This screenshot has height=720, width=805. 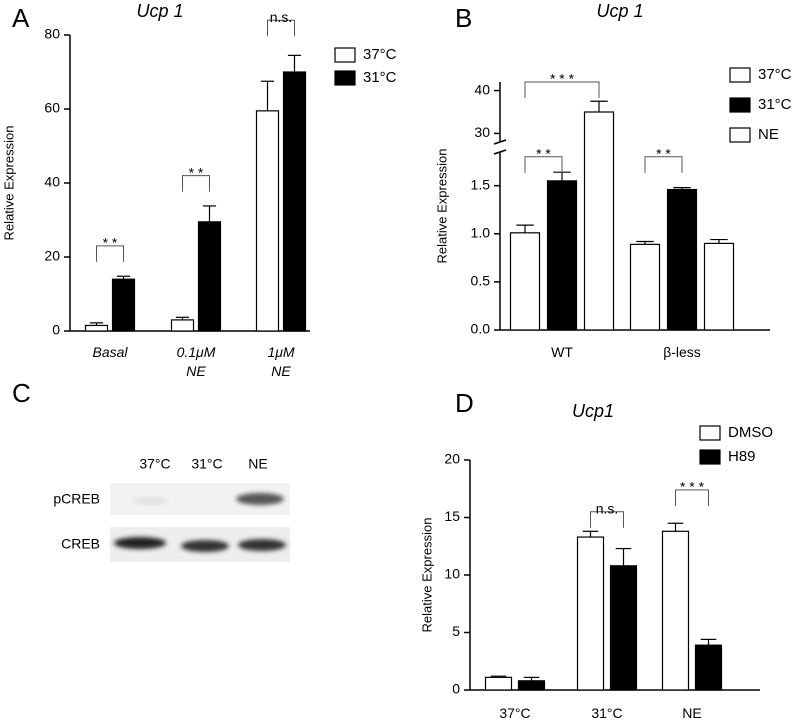 What do you see at coordinates (21, 18) in the screenshot?
I see `panel-letter: A` at bounding box center [21, 18].